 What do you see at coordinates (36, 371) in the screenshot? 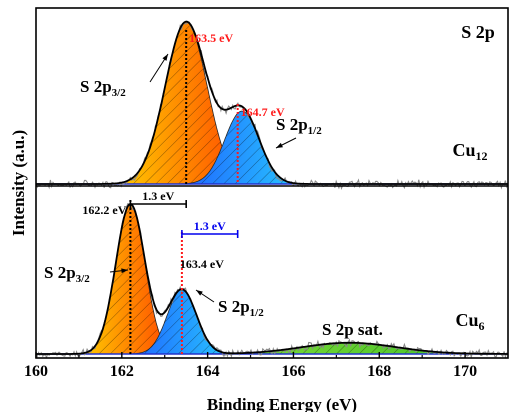
I see `x-tick-label-0: 160` at bounding box center [36, 371].